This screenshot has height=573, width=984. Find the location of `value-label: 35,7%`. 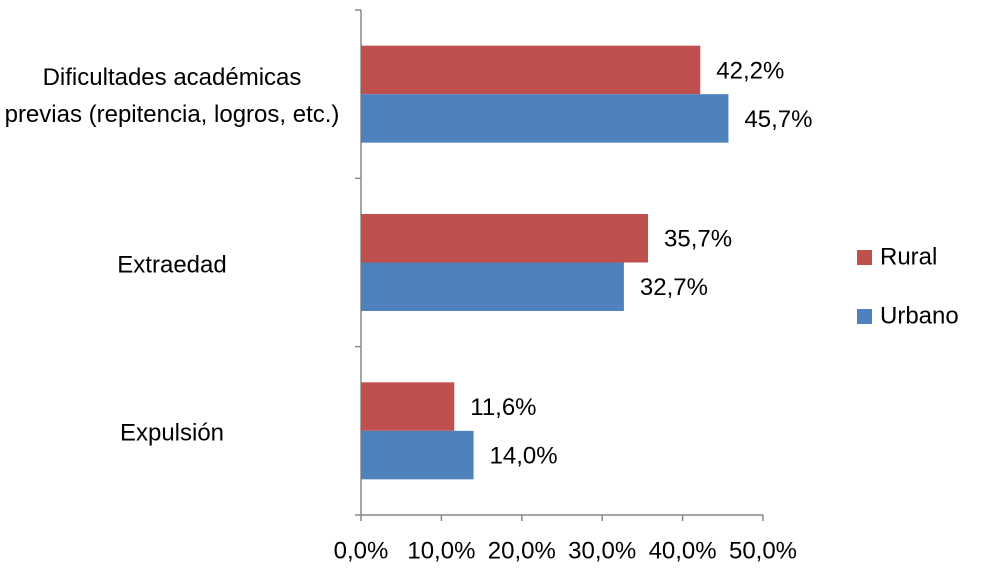

value-label: 35,7% is located at coordinates (698, 239).